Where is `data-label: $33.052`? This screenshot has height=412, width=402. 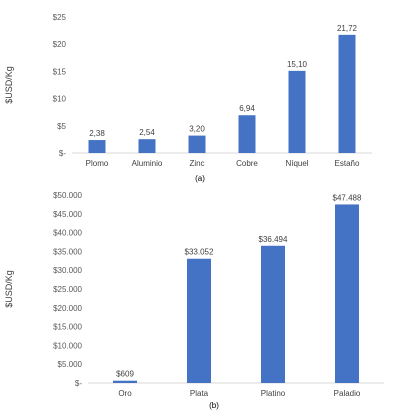 data-label: $33.052 is located at coordinates (199, 252).